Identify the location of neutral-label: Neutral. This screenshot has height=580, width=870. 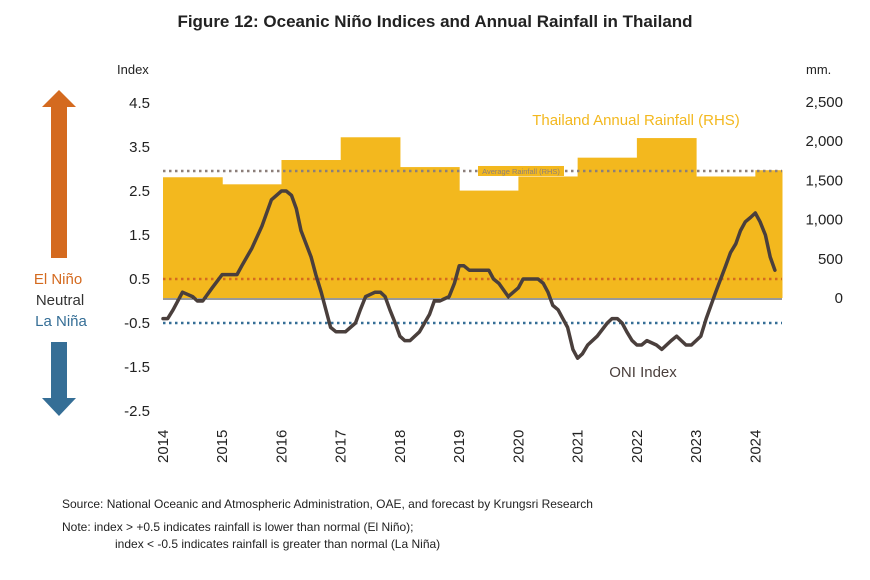
(60, 300).